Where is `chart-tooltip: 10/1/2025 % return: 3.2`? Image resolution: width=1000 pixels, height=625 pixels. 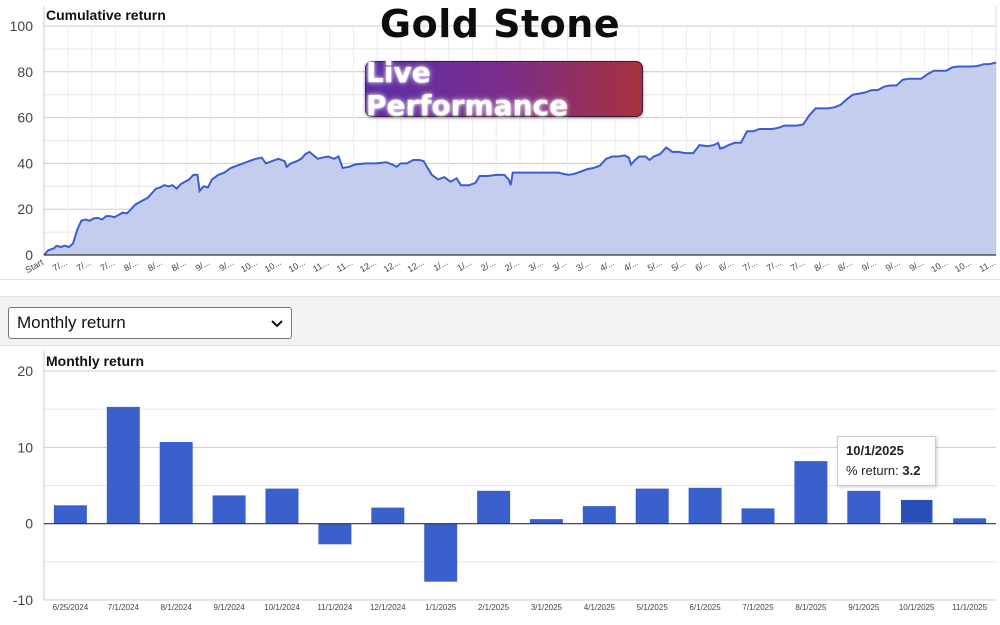 chart-tooltip: 10/1/2025 % return: 3.2 is located at coordinates (886, 461).